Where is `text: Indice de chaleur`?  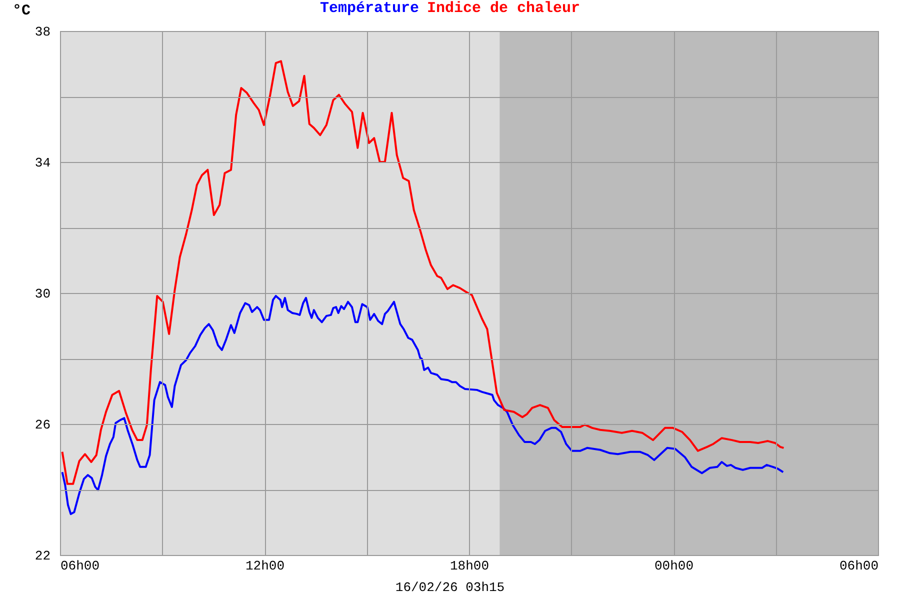 text: Indice de chaleur is located at coordinates (503, 8).